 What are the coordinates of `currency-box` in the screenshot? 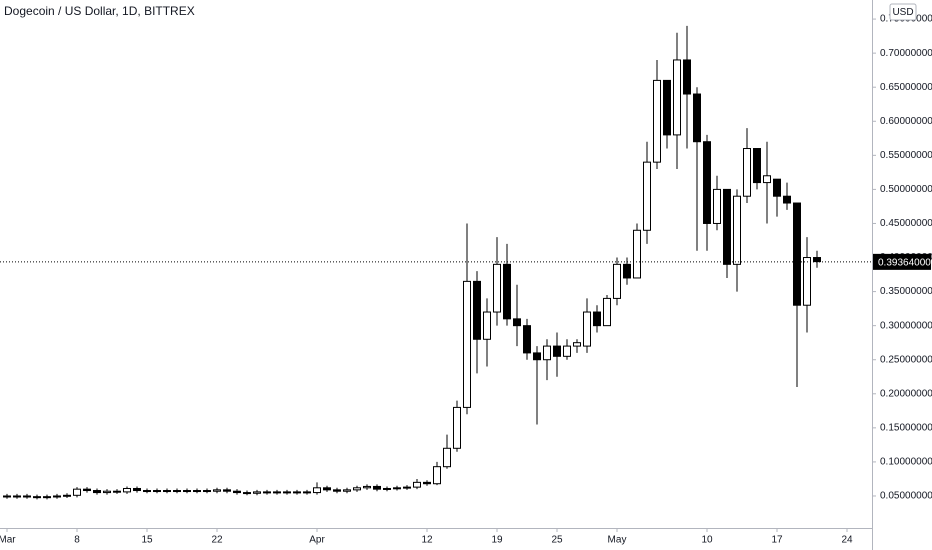 It's located at (903, 12).